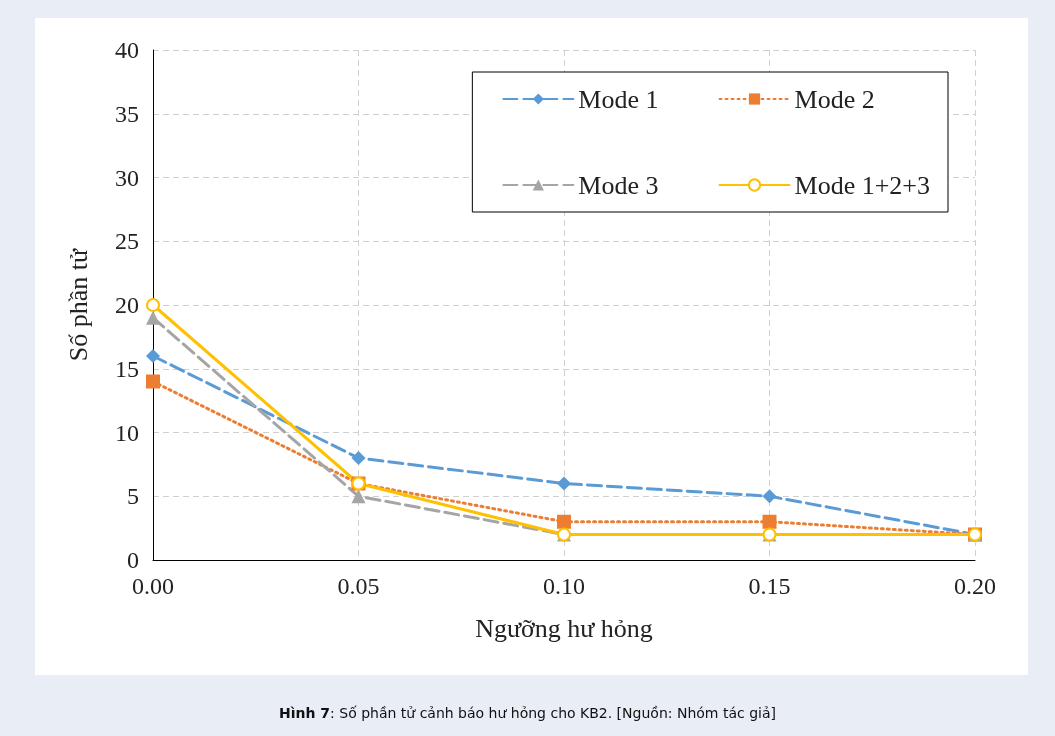  Describe the element at coordinates (153, 586) in the screenshot. I see `x-tick-label: 0.00` at that location.